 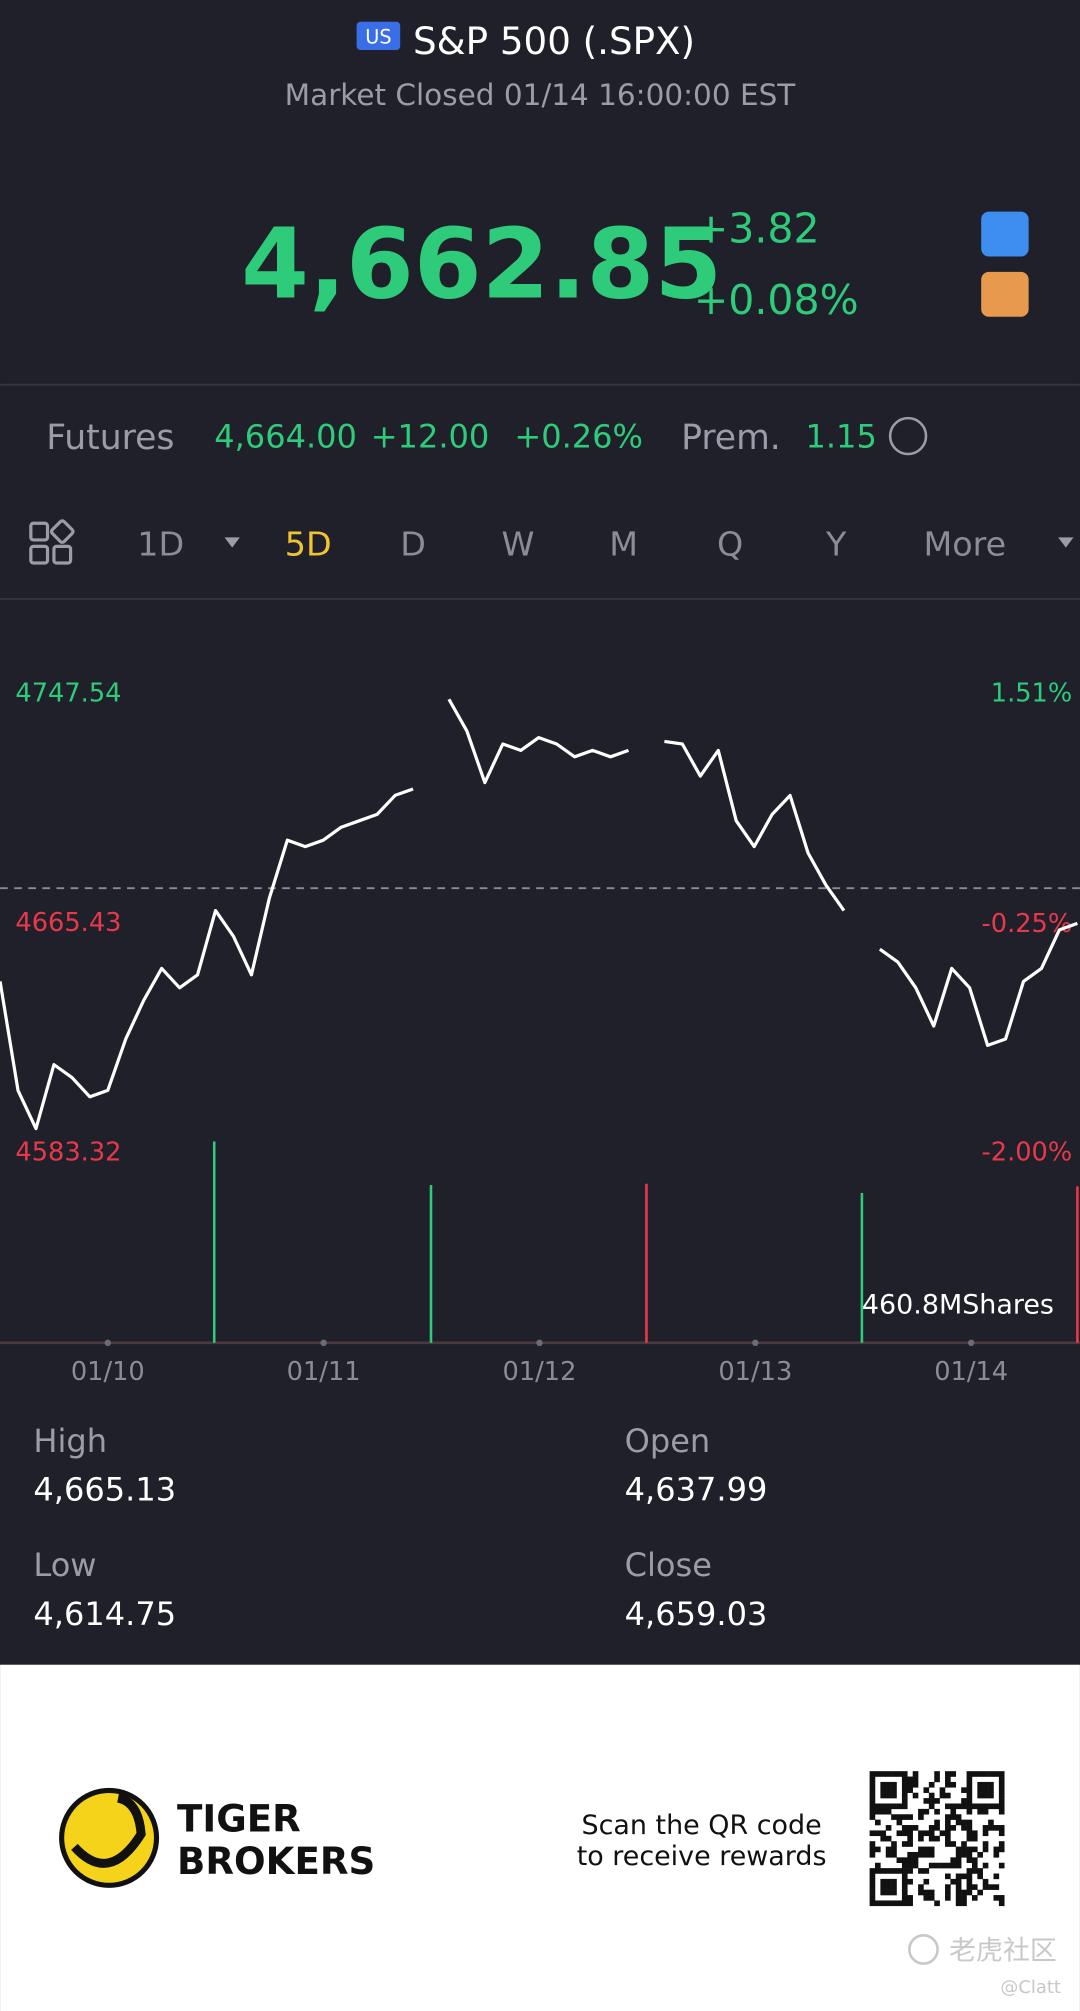 I want to click on y2-tick-label: 1.51%, so click(x=1031, y=694).